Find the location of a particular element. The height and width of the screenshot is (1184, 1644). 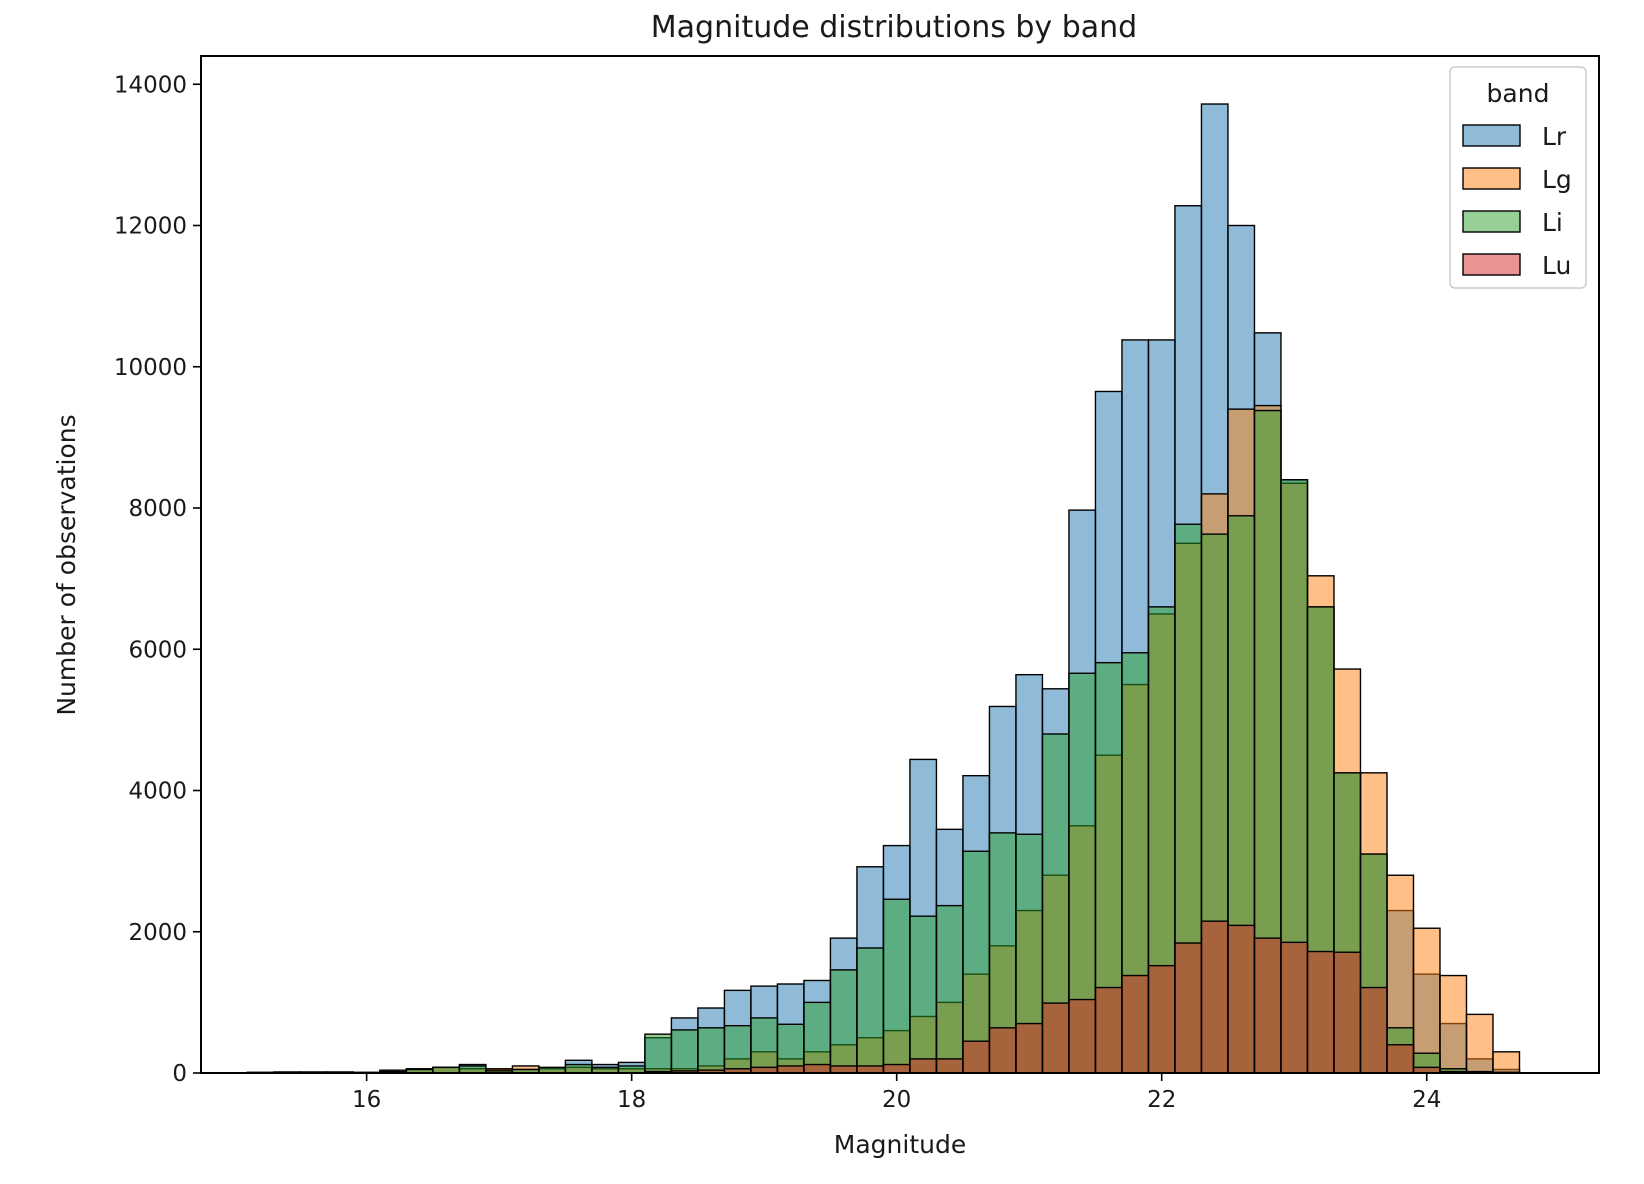

chart-title: Magnitude distributions by band is located at coordinates (894, 27).